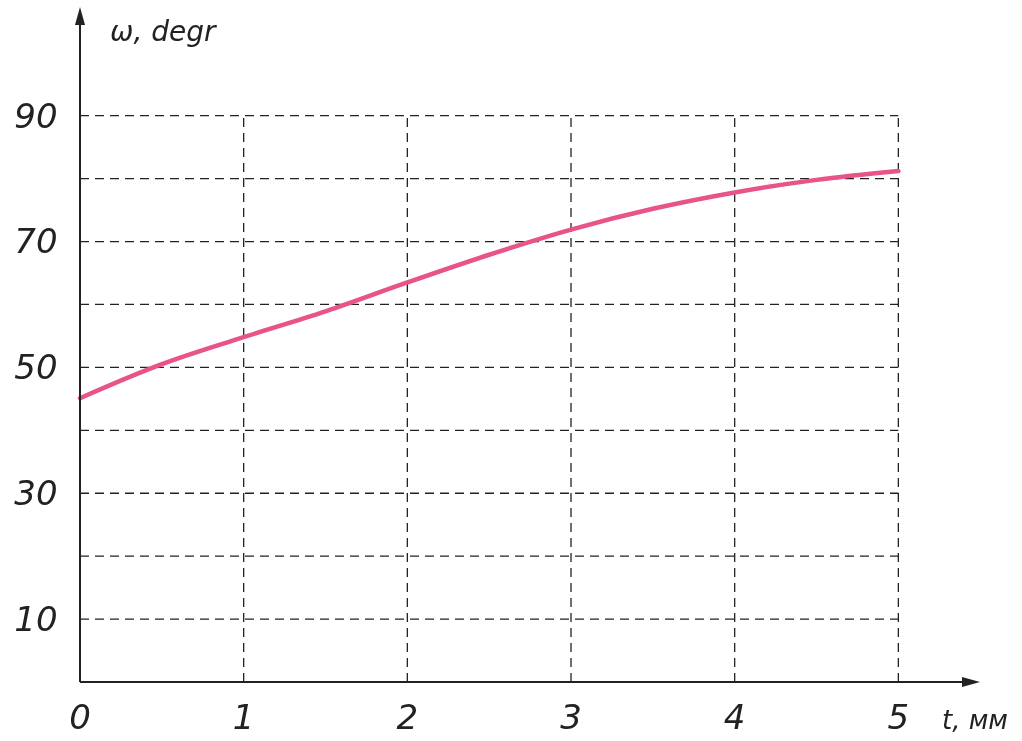  I want to click on y-tick-label: 30, so click(36, 493).